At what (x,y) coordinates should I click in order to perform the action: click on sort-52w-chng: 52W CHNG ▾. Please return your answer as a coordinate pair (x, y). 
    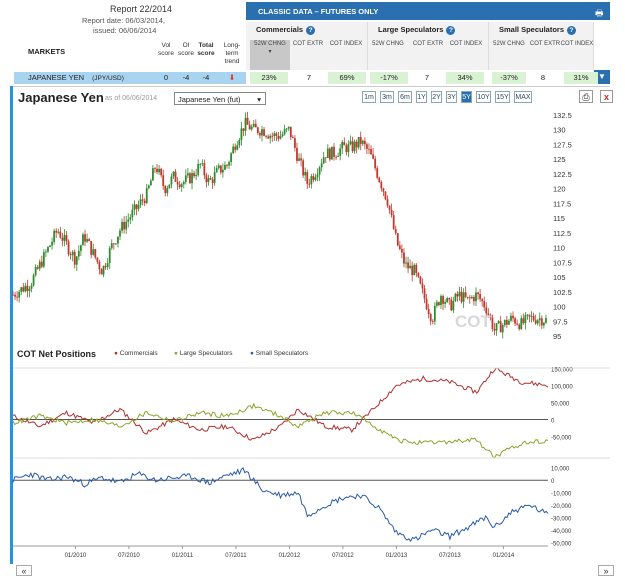
    Looking at the image, I should click on (270, 55).